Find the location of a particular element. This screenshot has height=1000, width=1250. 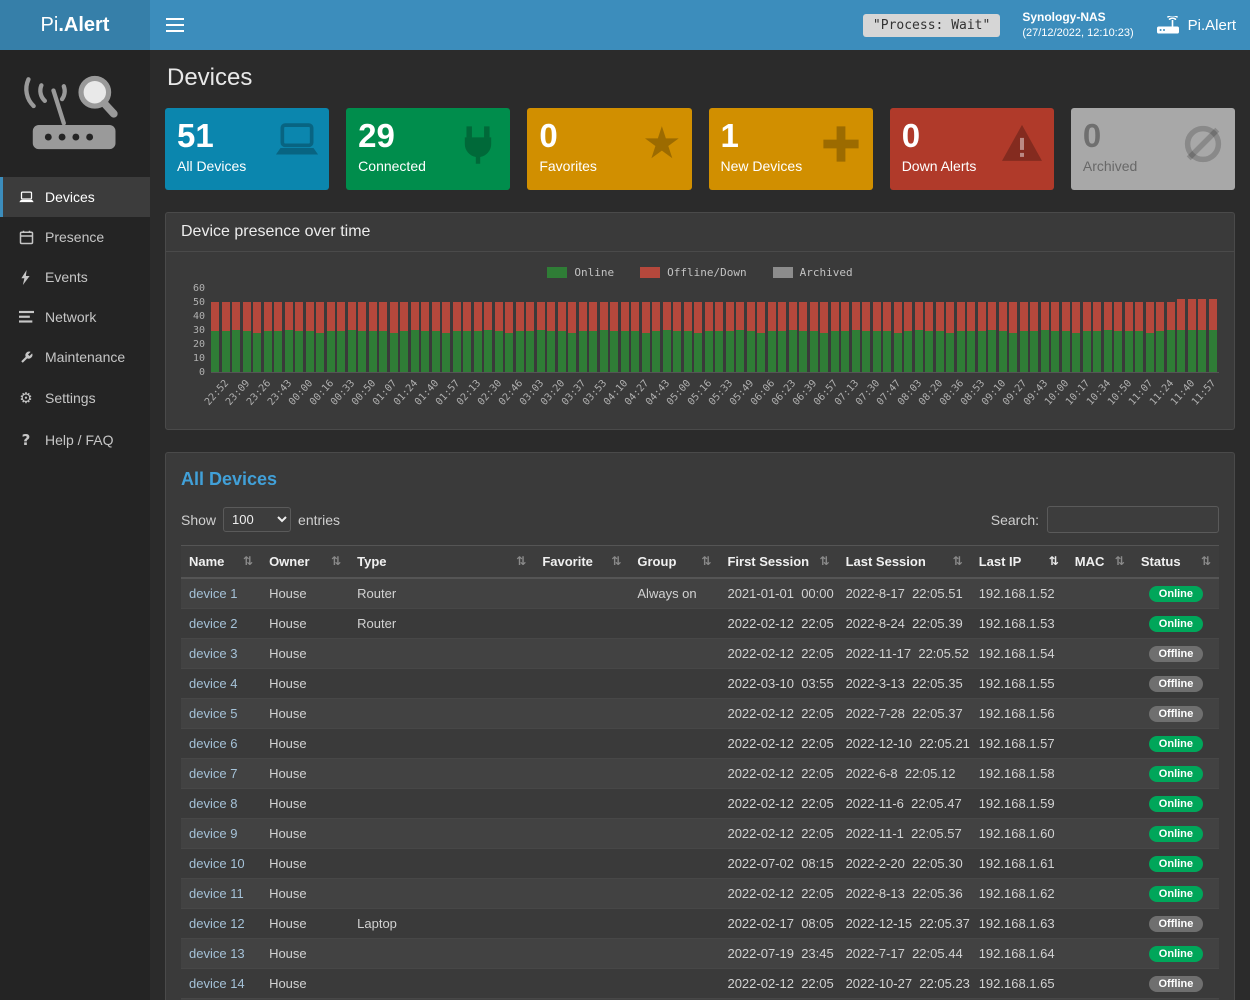

device-link: device 13 is located at coordinates (217, 953).